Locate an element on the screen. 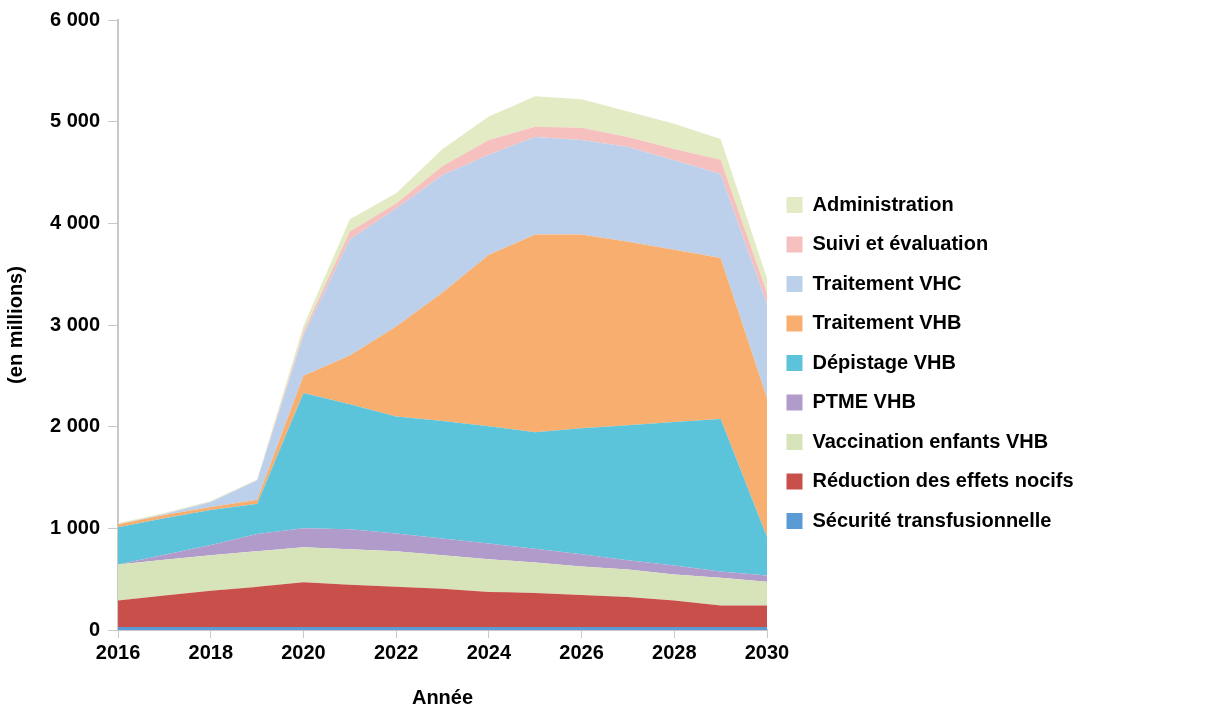 The height and width of the screenshot is (720, 1207). legend-label: Traitement VHC is located at coordinates (887, 282).